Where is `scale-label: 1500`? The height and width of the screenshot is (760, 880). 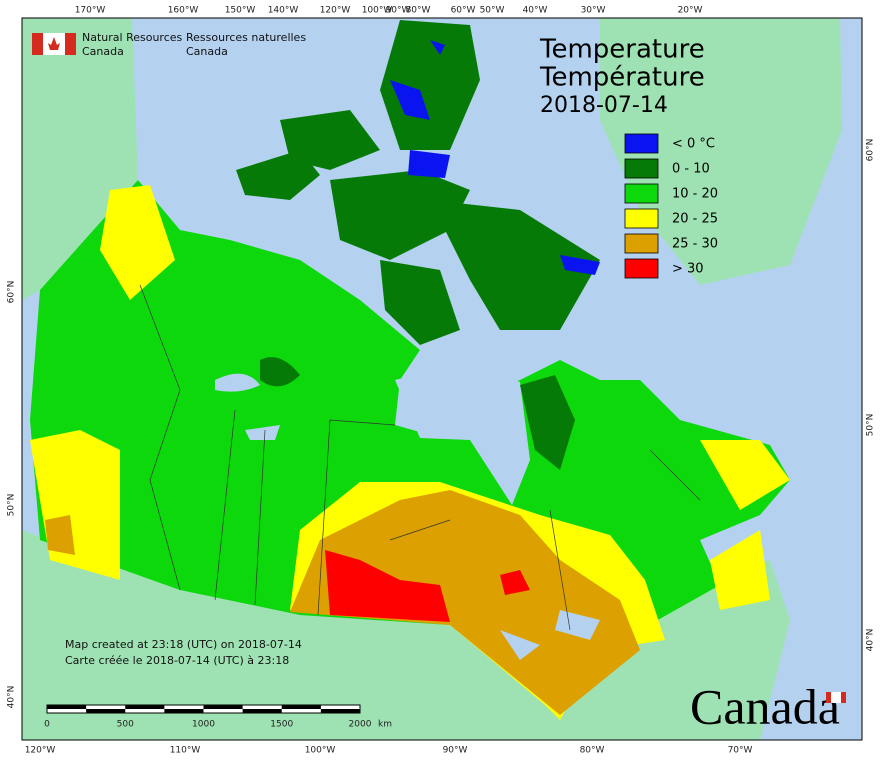 scale-label: 1500 is located at coordinates (281, 725).